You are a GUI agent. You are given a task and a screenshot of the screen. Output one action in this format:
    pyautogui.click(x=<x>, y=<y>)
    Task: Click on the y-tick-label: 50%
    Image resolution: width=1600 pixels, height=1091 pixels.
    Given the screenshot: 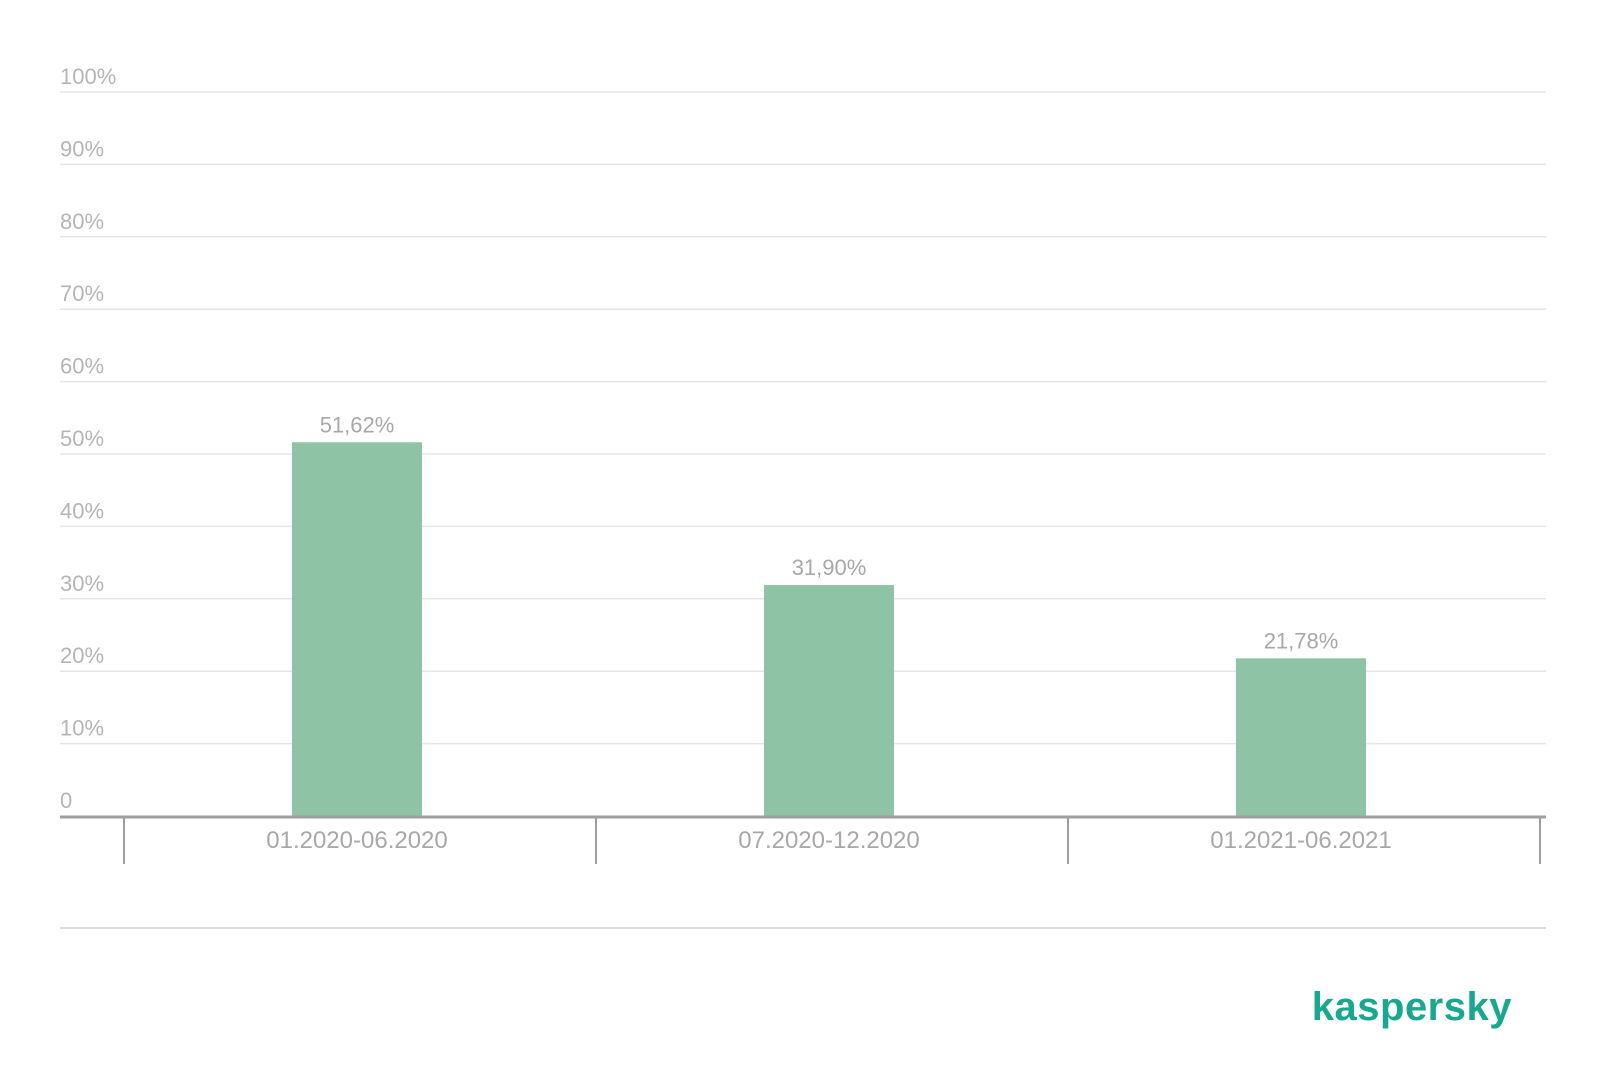 What is the action you would take?
    pyautogui.click(x=82, y=438)
    